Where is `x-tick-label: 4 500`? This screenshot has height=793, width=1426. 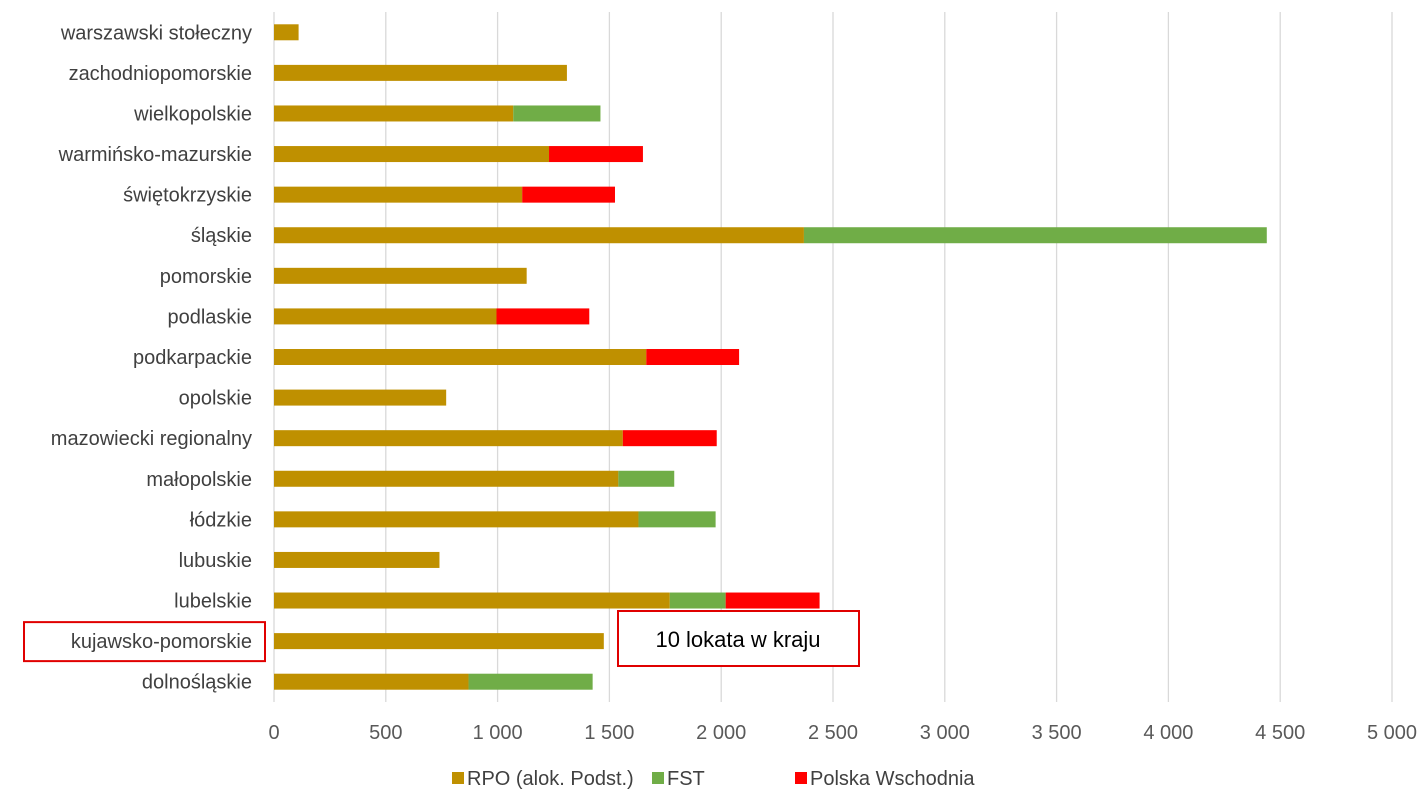 x-tick-label: 4 500 is located at coordinates (1280, 733).